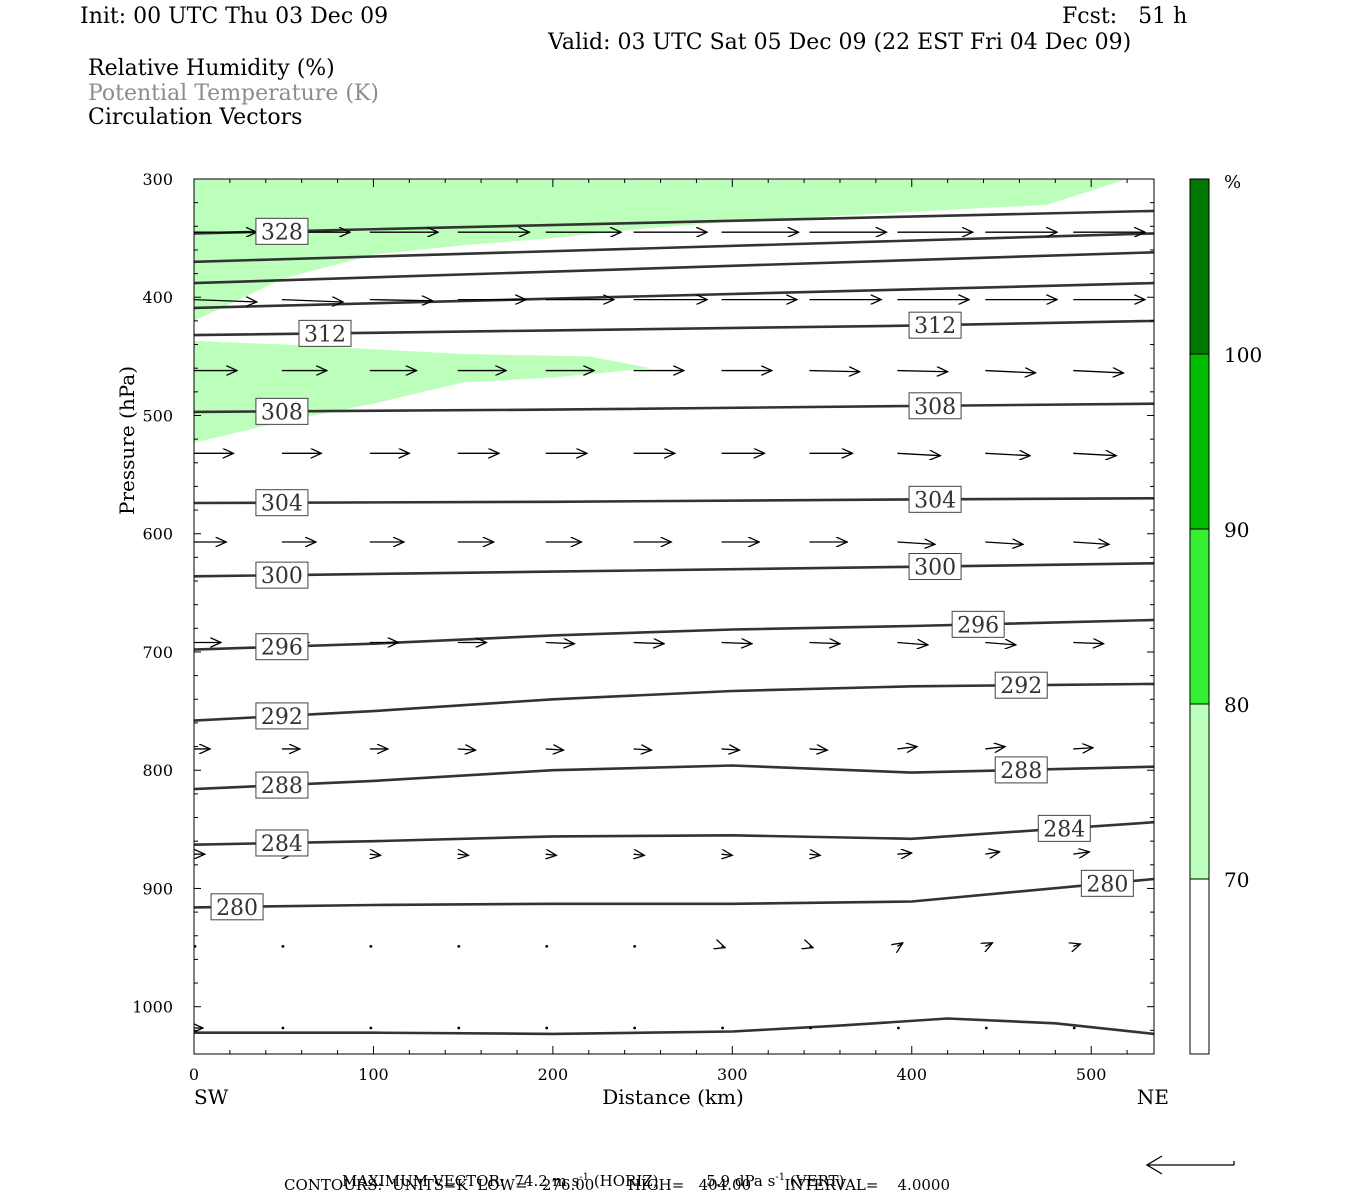 The image size is (1350, 1200). Describe the element at coordinates (312, 301) in the screenshot. I see `vector-r2-c2` at that location.